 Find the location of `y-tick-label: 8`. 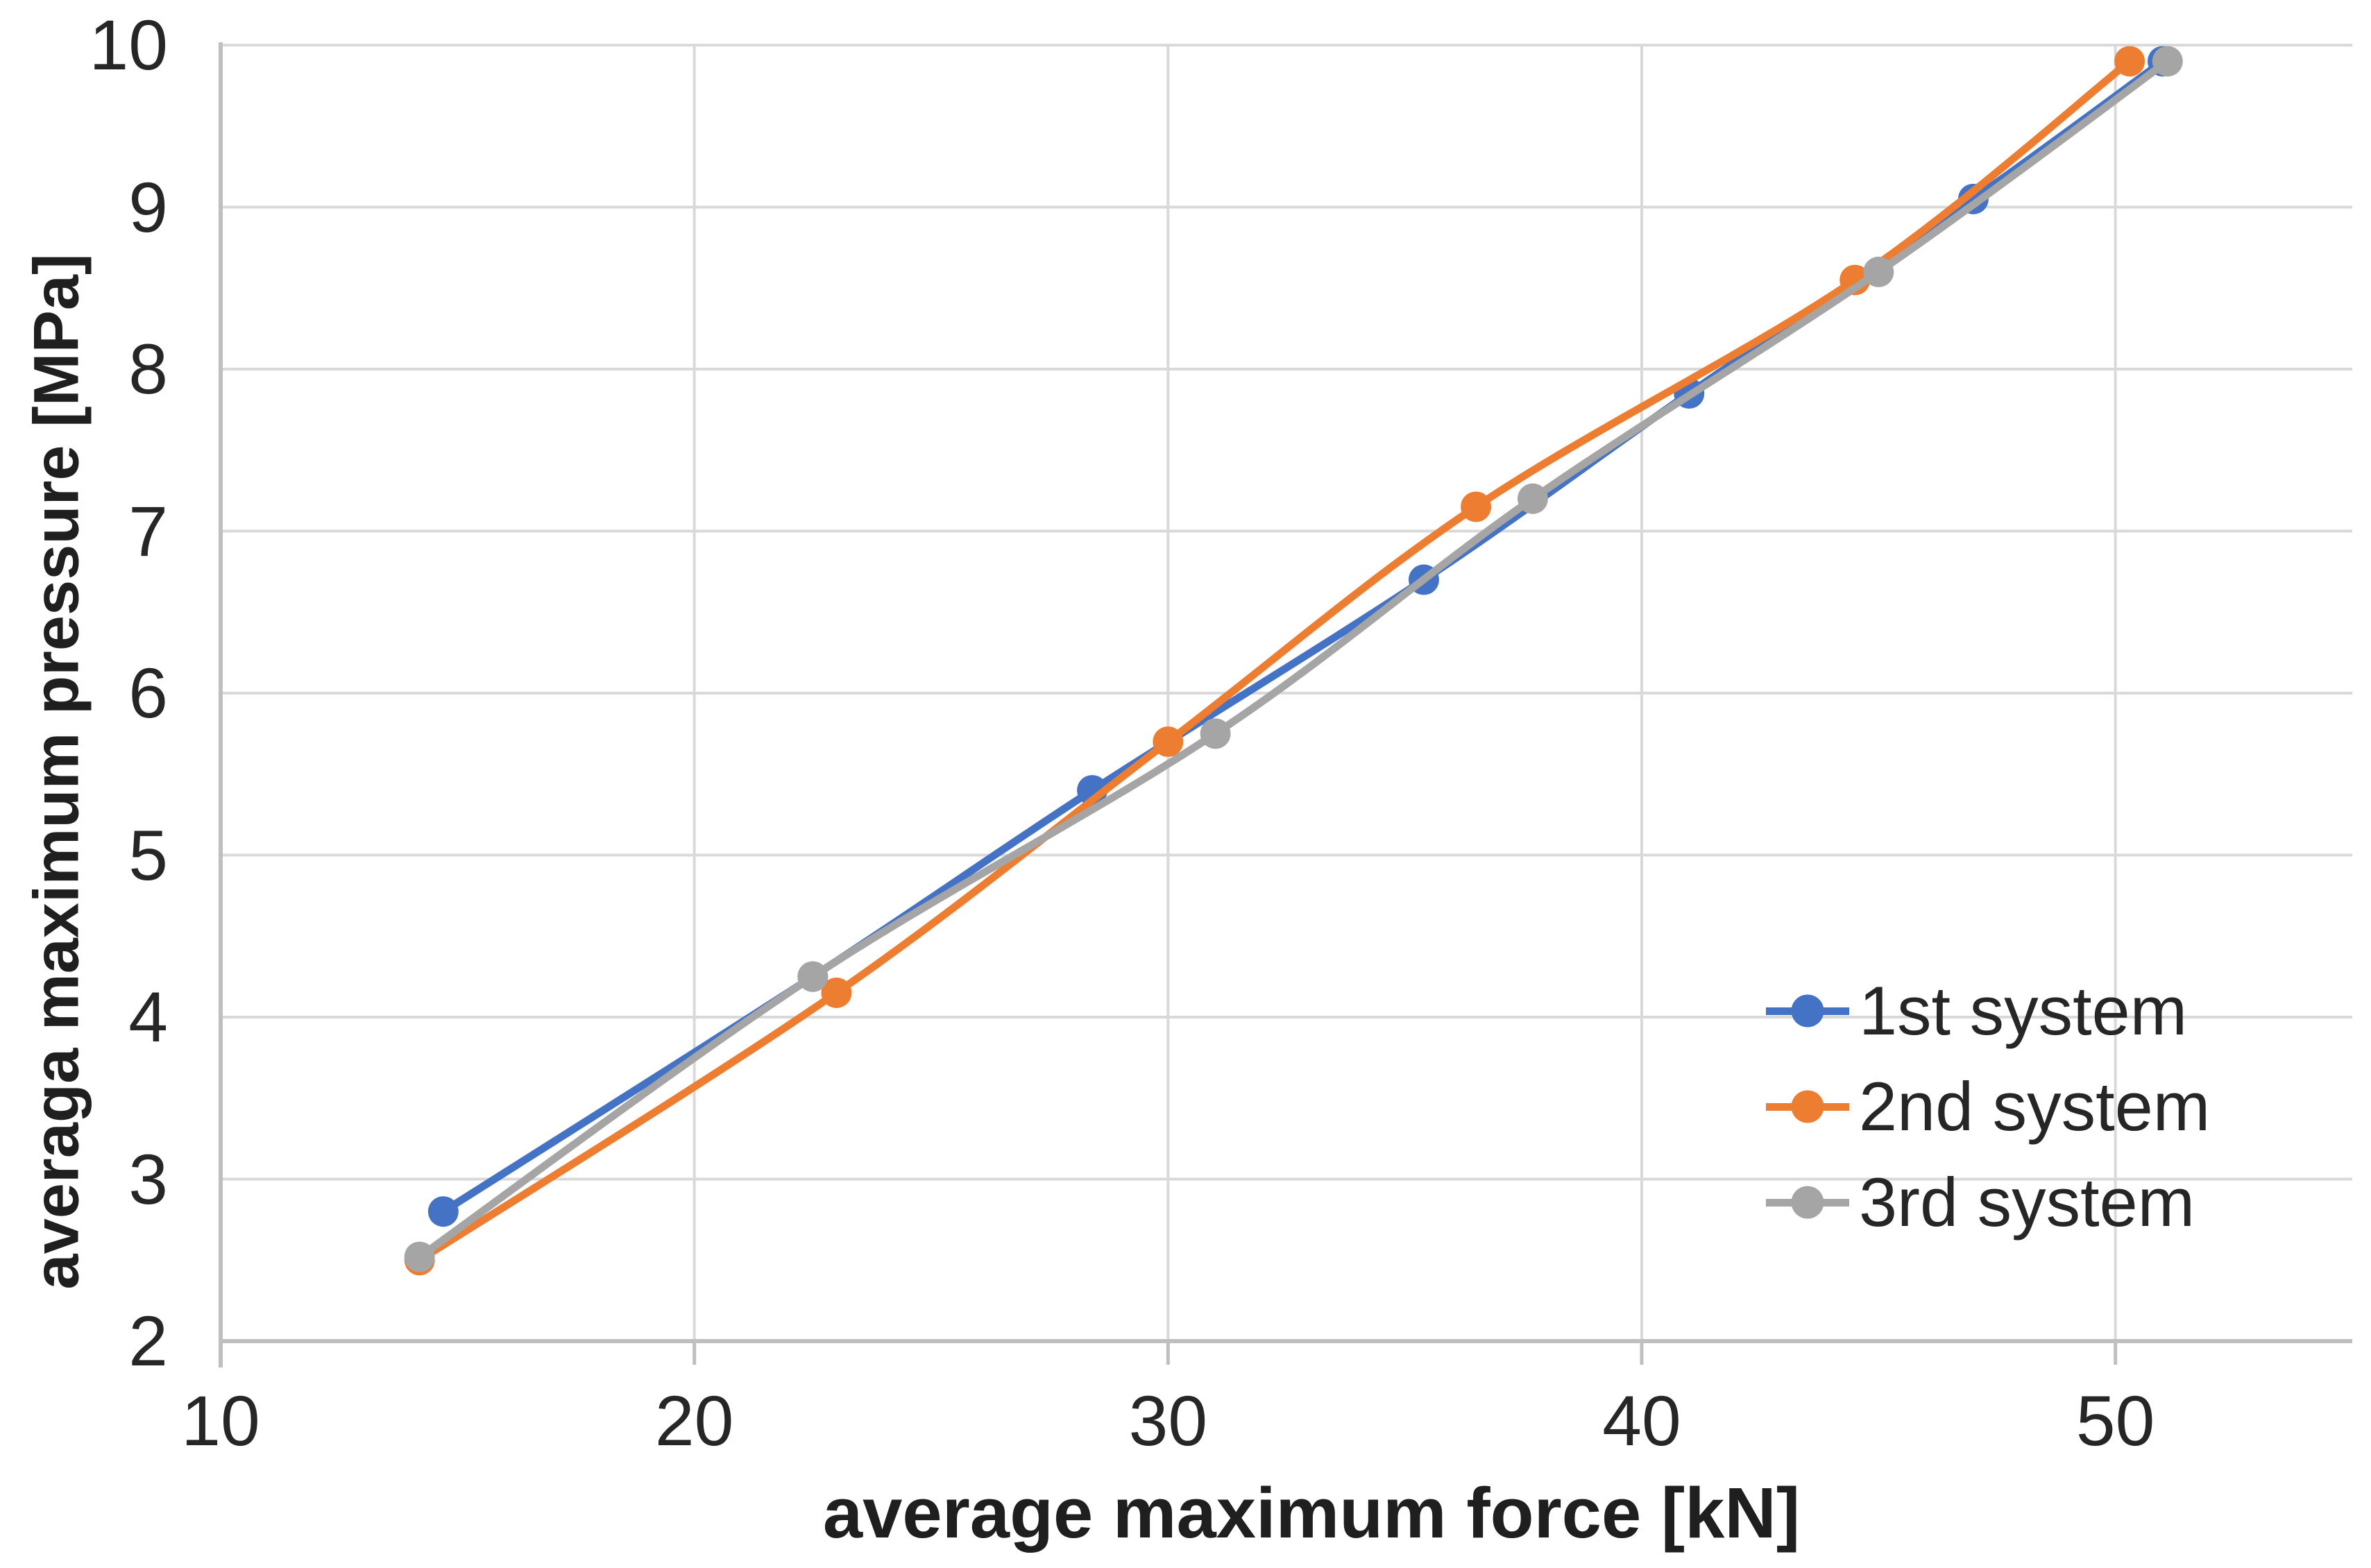

y-tick-label: 8 is located at coordinates (148, 369).